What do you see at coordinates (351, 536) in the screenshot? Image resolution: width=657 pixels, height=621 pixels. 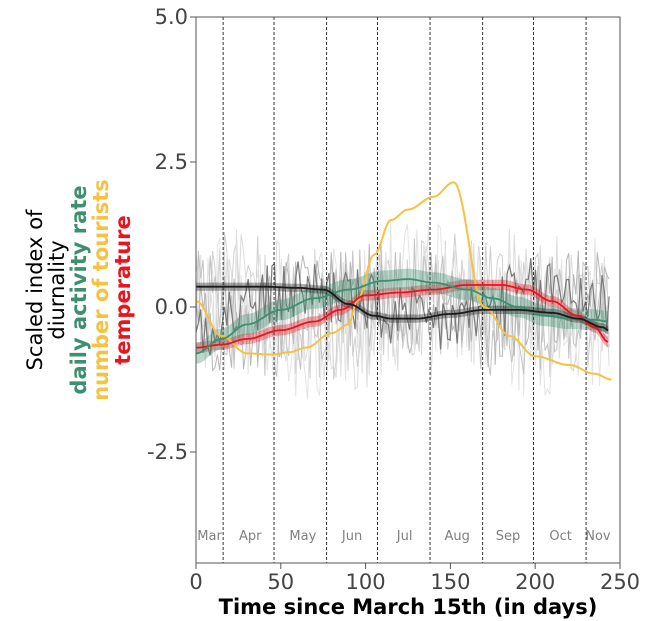 I see `month-label: Jun` at bounding box center [351, 536].